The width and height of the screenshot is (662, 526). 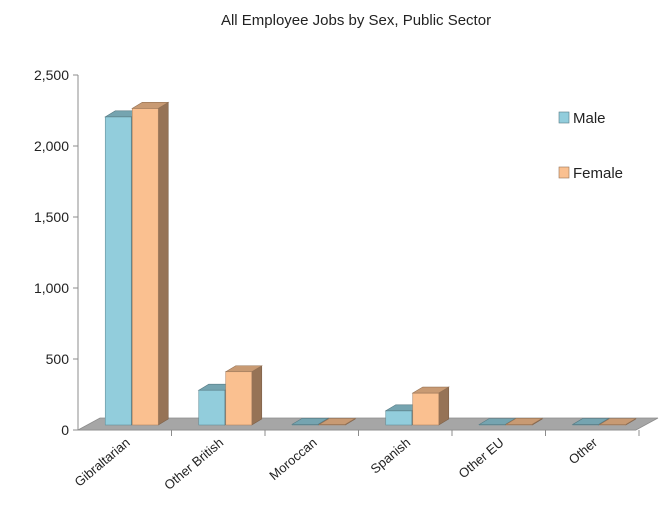 What do you see at coordinates (65, 430) in the screenshot?
I see `y-tick-label: 0` at bounding box center [65, 430].